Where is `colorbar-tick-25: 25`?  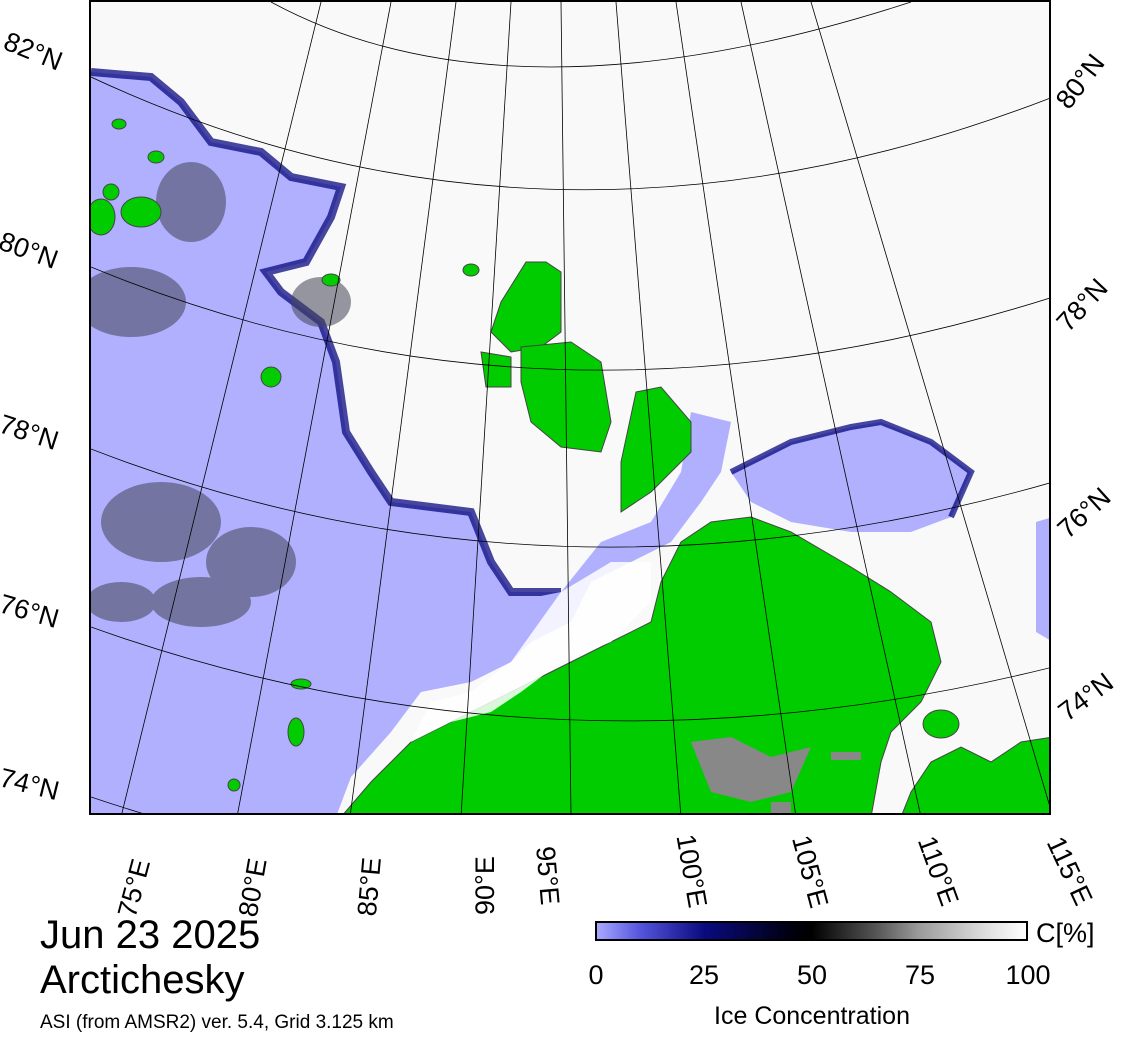 colorbar-tick-25: 25 is located at coordinates (704, 975).